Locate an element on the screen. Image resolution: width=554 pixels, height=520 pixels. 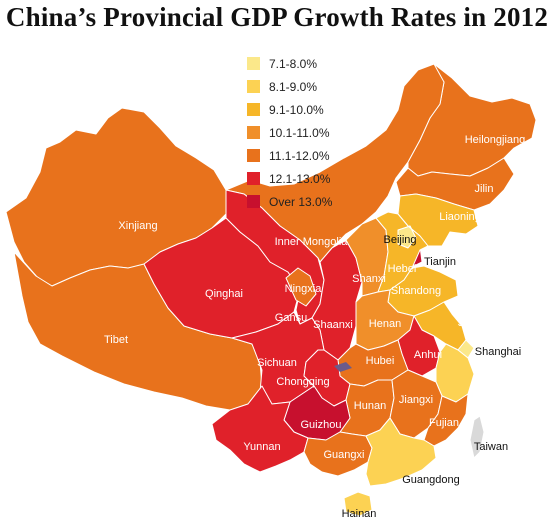
legend-label: 9.1-10.0% is located at coordinates (296, 109).